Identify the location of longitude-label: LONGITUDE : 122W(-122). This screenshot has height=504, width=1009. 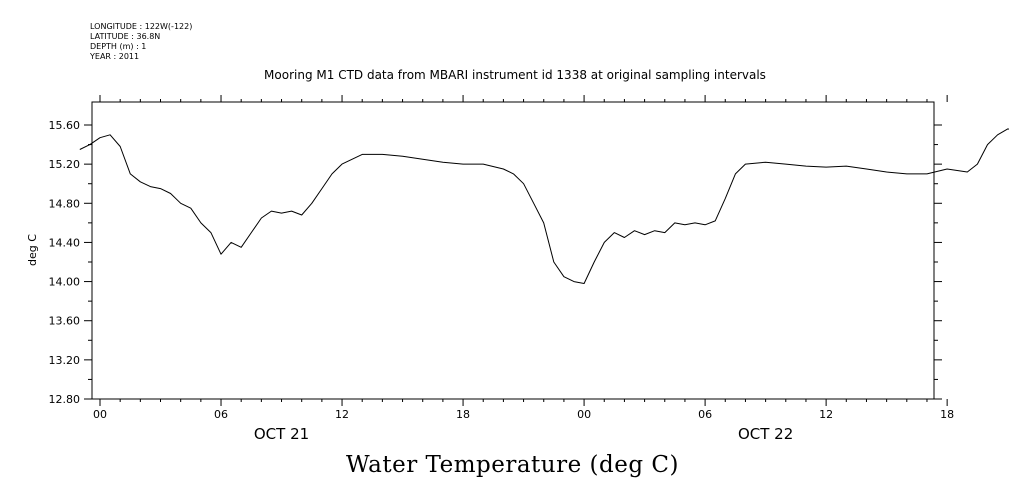
(141, 26).